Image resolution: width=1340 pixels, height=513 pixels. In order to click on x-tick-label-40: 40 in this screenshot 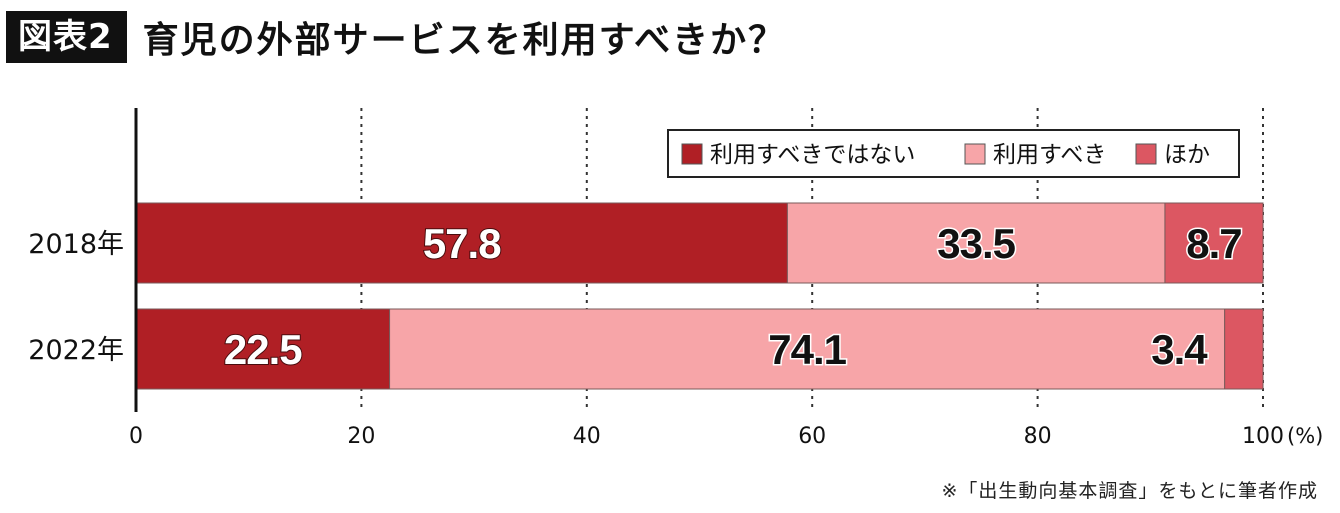, I will do `click(587, 436)`.